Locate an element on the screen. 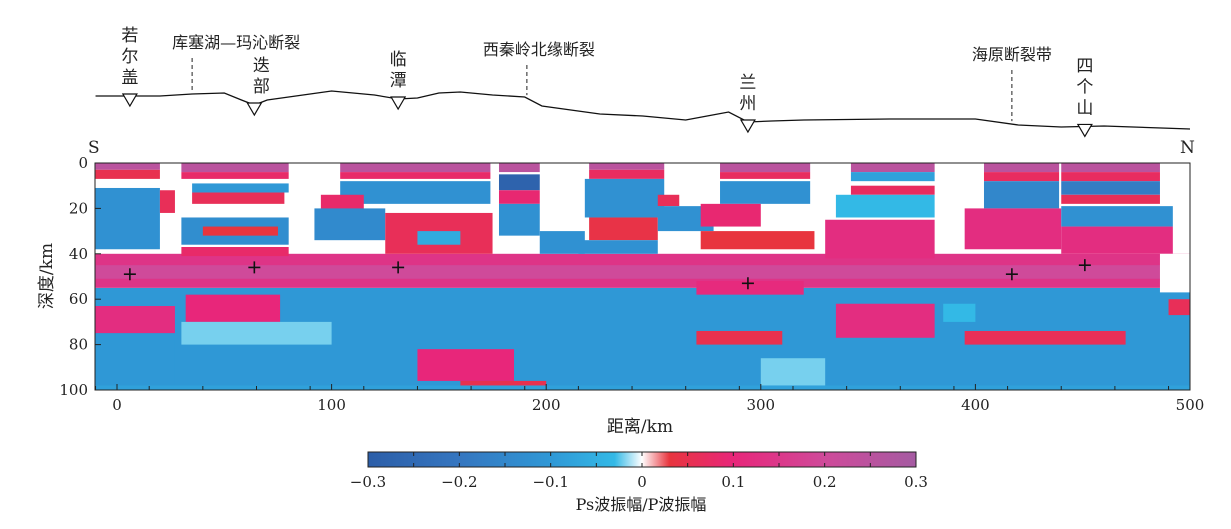 This screenshot has height=529, width=1231. fault-label: 库塞湖—玛沁断裂 is located at coordinates (236, 42).